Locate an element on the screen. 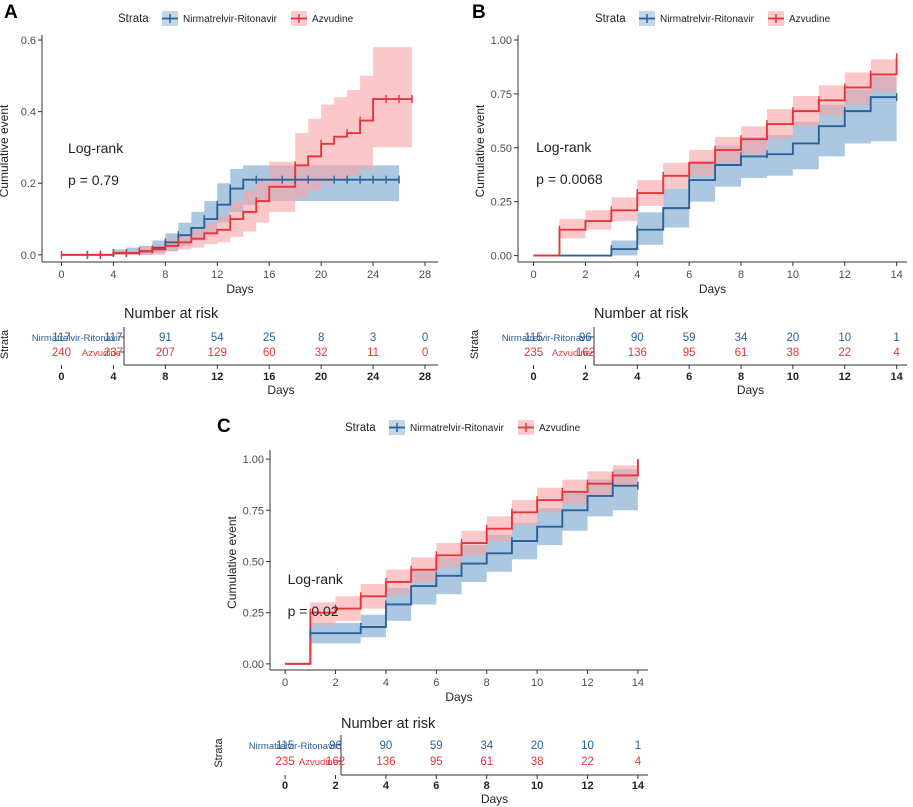  panel-letter: B is located at coordinates (479, 12).